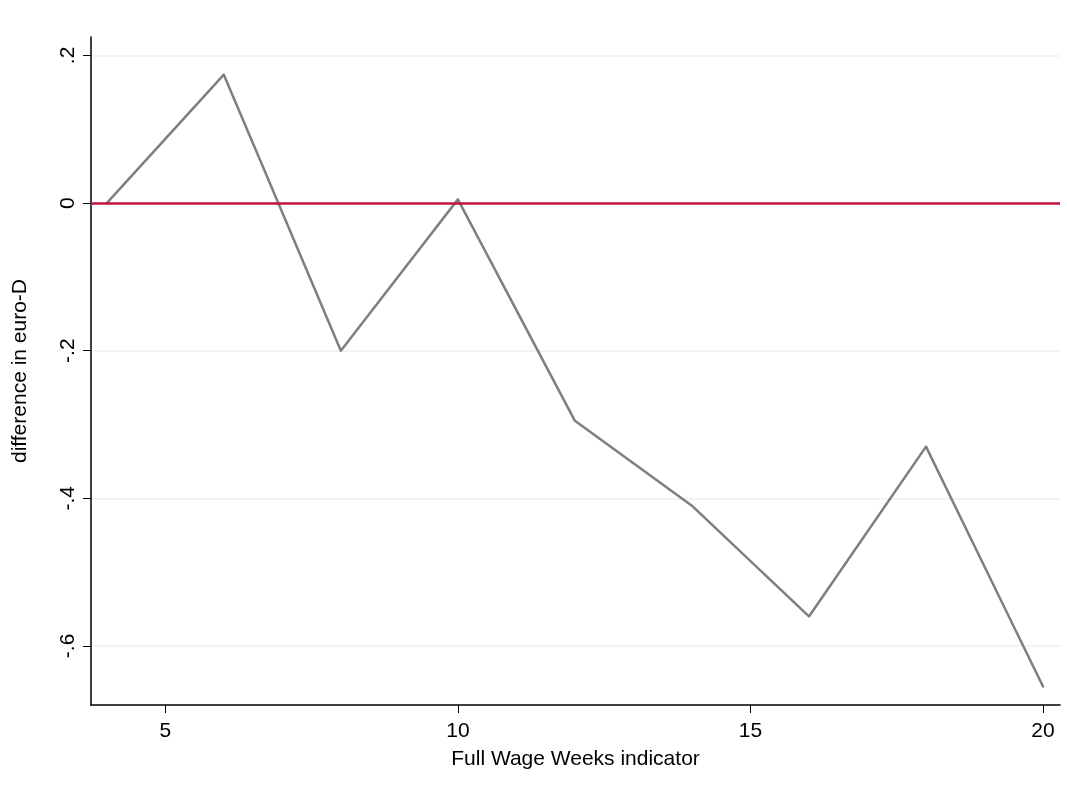 Image resolution: width=1067 pixels, height=789 pixels. What do you see at coordinates (66, 203) in the screenshot?
I see `y-tick-label: 0` at bounding box center [66, 203].